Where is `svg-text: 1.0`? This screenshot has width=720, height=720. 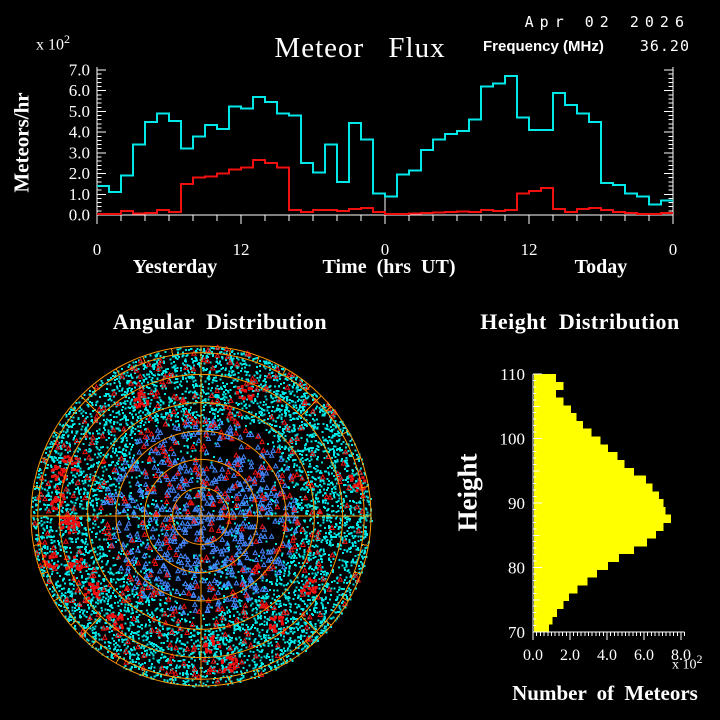 svg-text: 1.0 is located at coordinates (79, 194).